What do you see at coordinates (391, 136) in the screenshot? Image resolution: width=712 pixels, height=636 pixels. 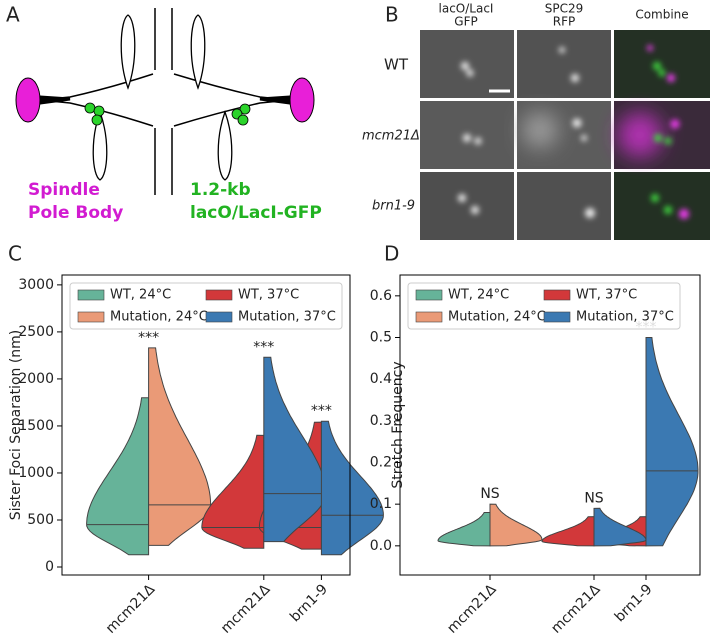 I see `row-label: mcm21Δ` at bounding box center [391, 136].